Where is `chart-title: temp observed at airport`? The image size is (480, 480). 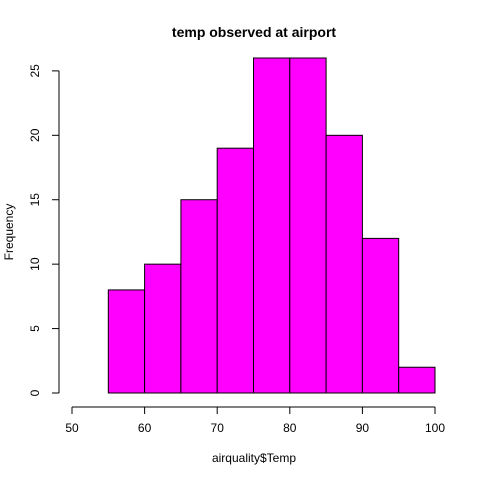
chart-title: temp observed at airport is located at coordinates (254, 32).